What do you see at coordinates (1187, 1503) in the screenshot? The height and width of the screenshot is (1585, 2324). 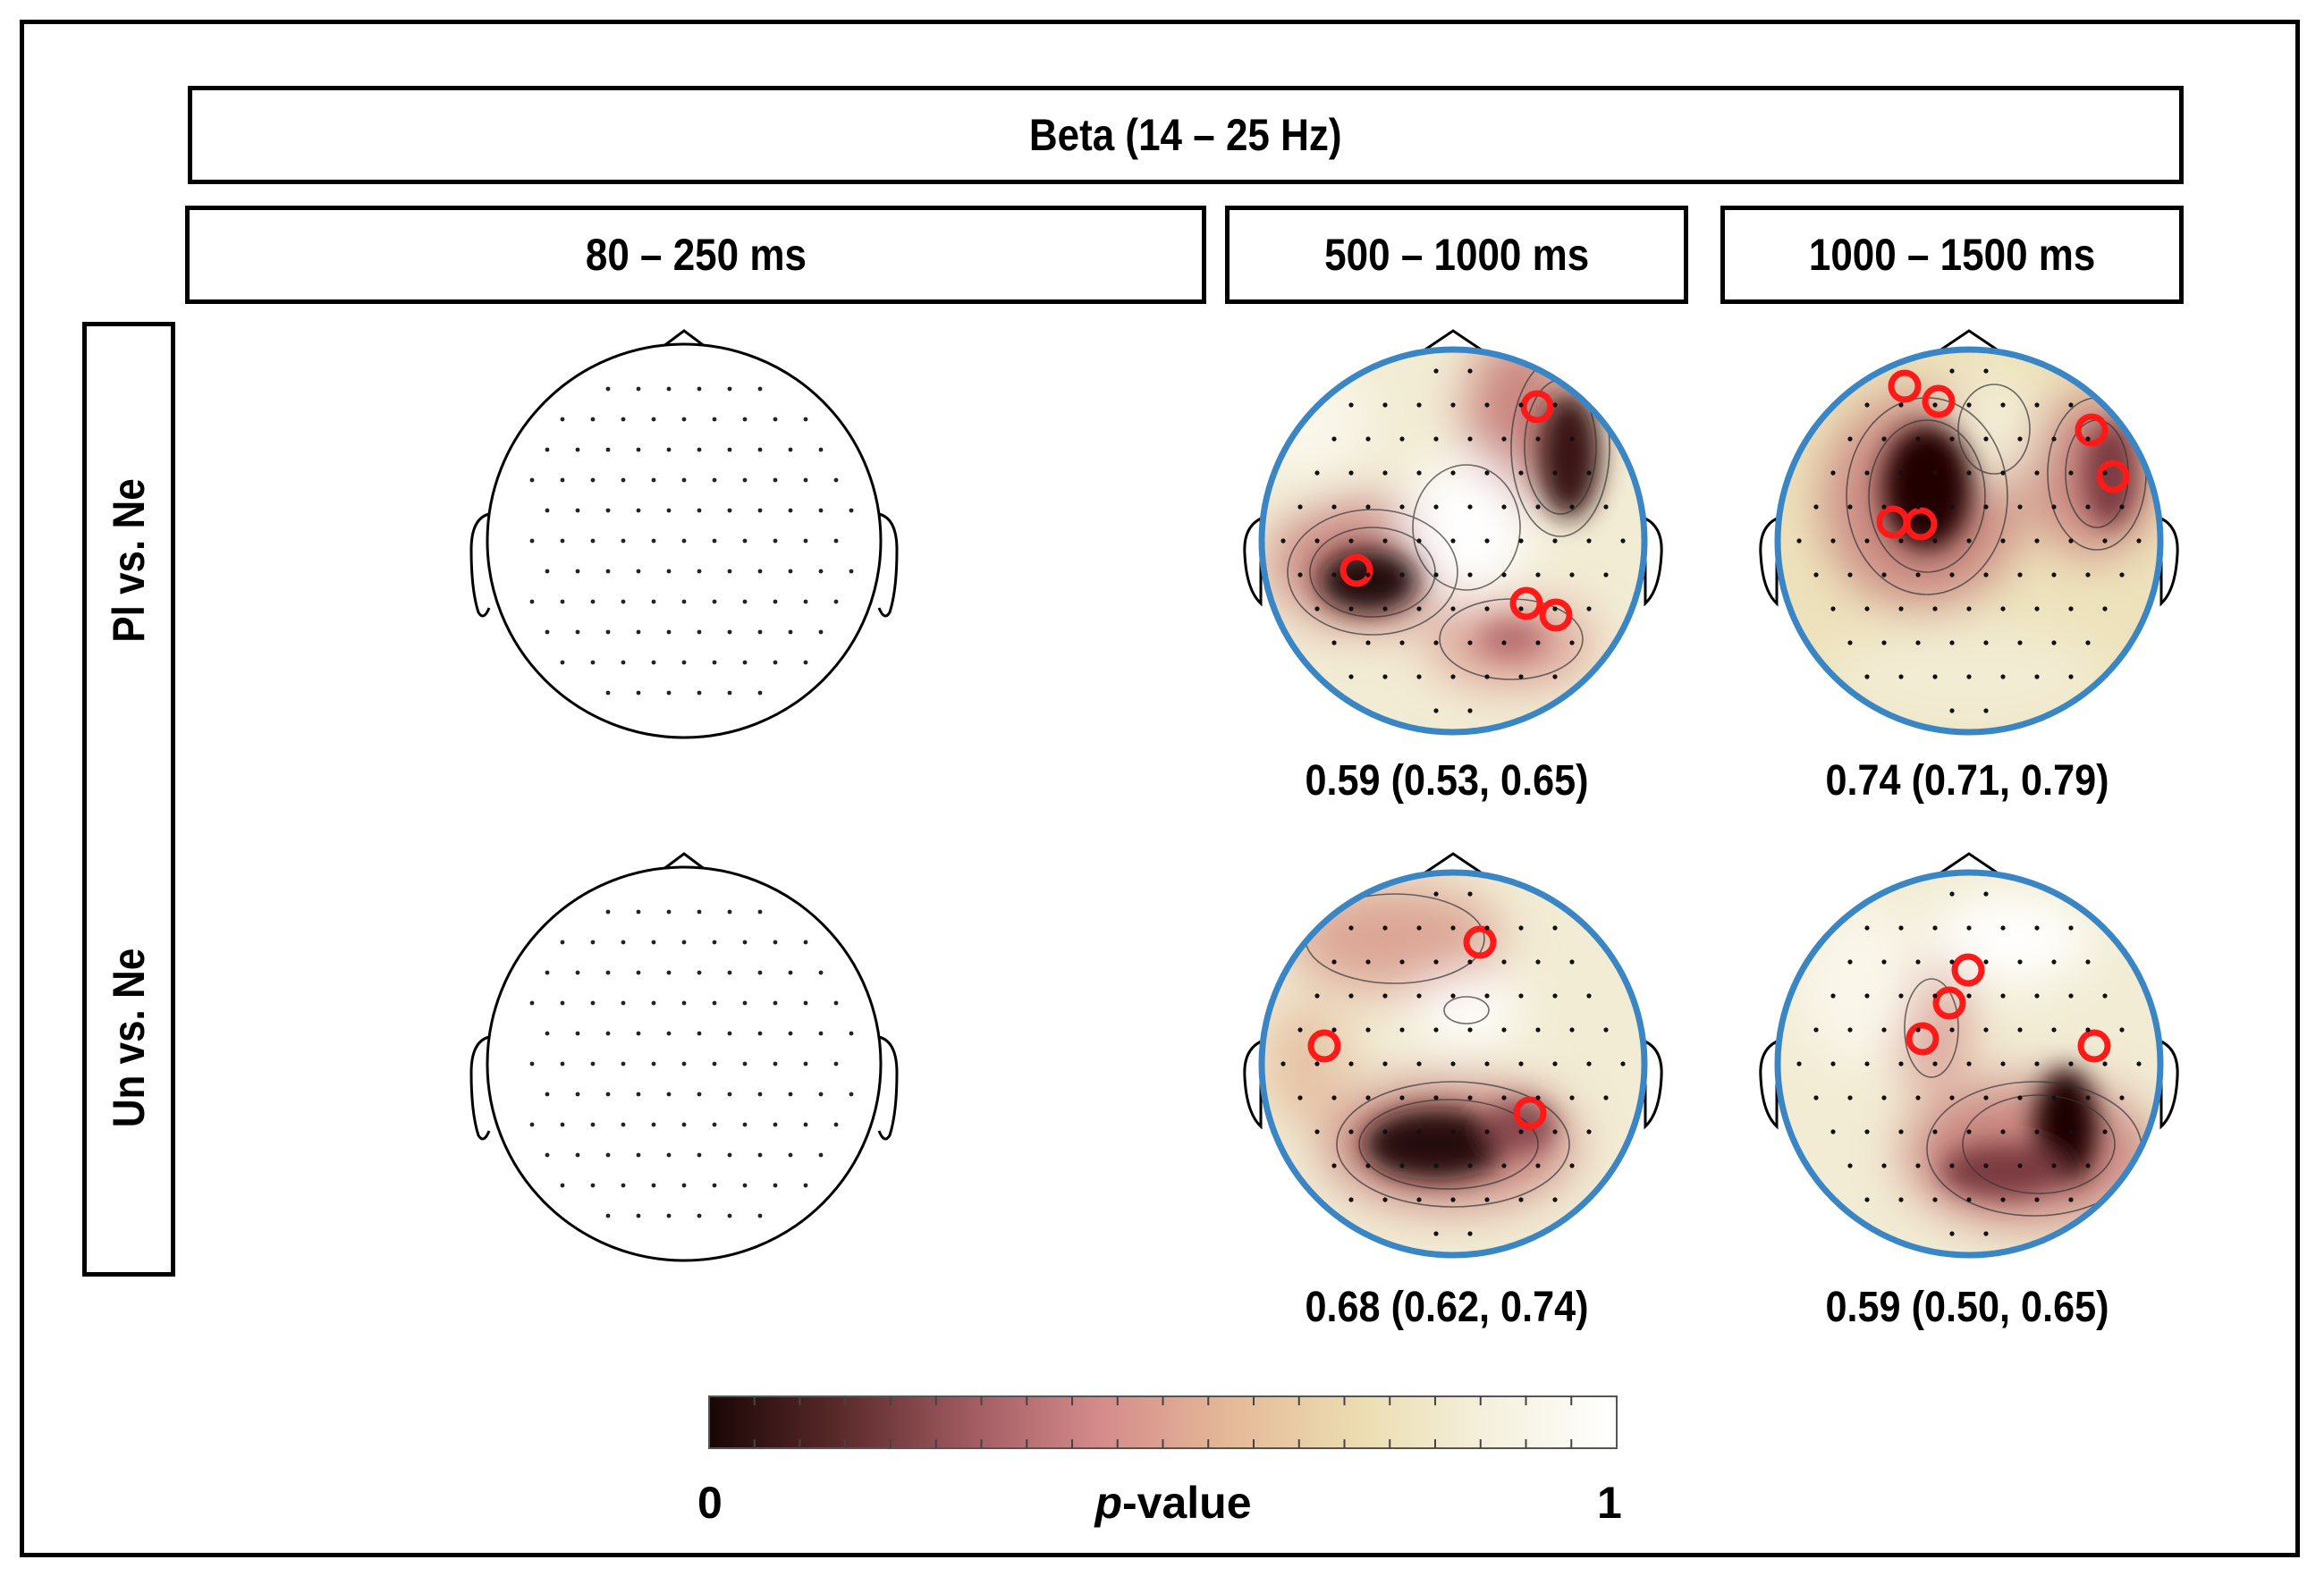 I see `value-text: -value` at bounding box center [1187, 1503].